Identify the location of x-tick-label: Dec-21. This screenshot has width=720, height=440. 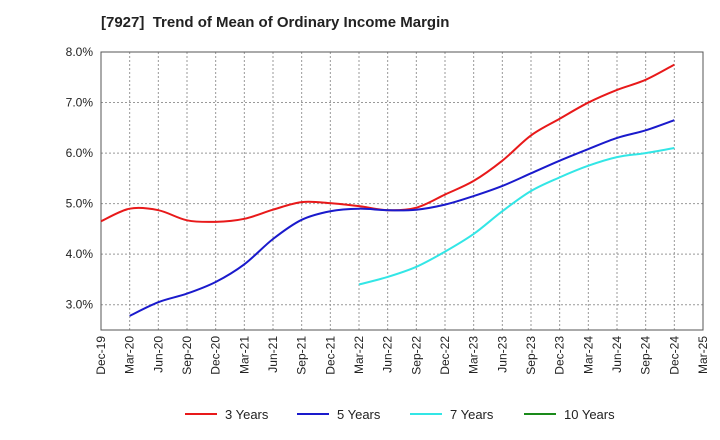
(330, 355).